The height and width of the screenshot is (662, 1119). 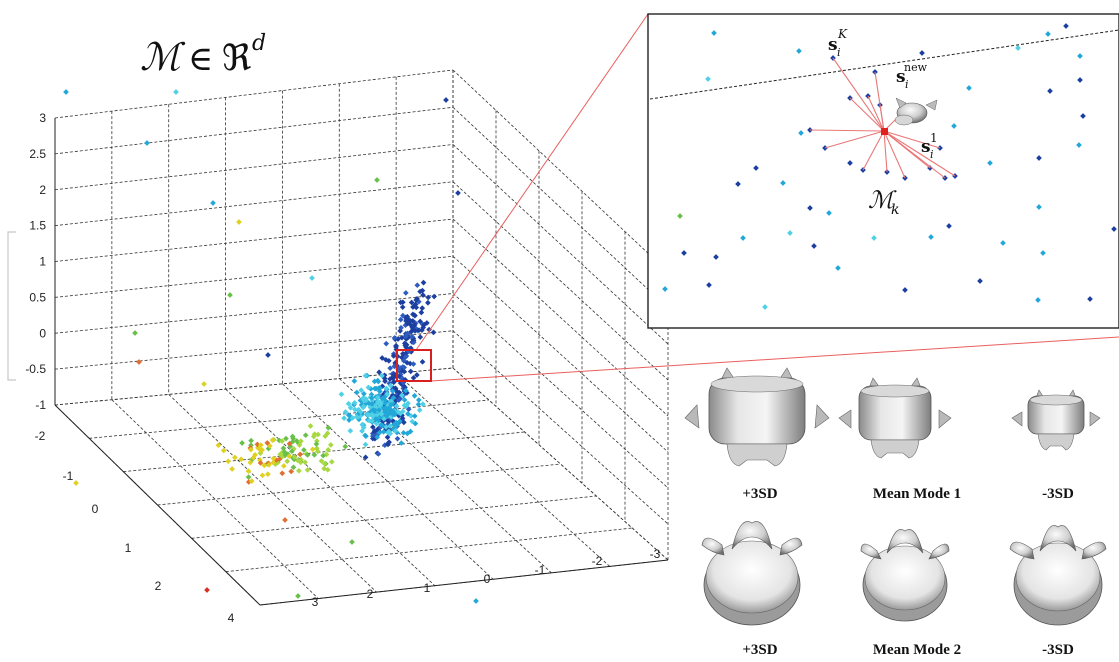 What do you see at coordinates (540, 570) in the screenshot?
I see `right-tick-label: -1` at bounding box center [540, 570].